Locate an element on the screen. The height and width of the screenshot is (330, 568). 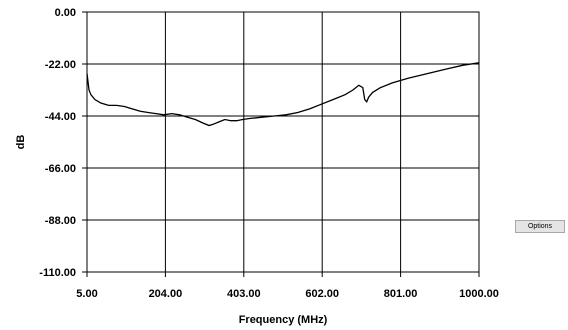
y-tick-label: -66.00 is located at coordinates (60, 169).